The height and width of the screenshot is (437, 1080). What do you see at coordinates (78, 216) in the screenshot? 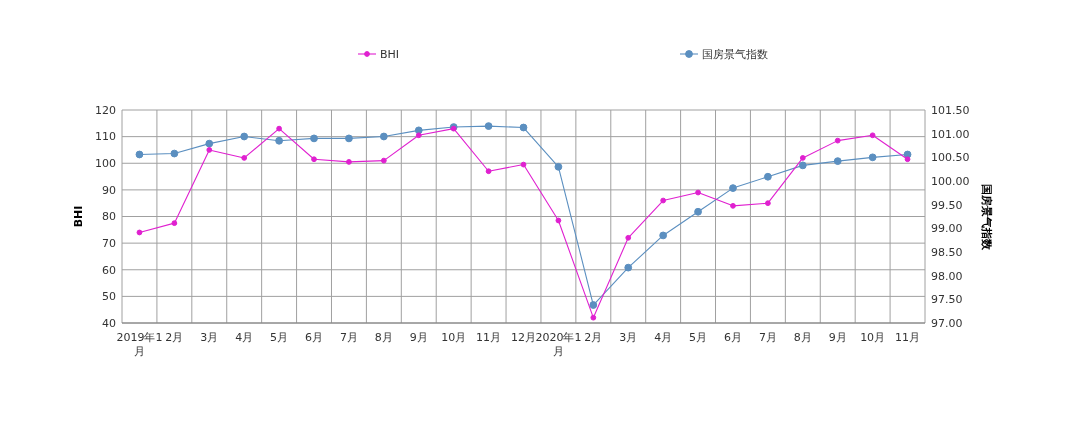
I see `y-axis-title: BHI` at bounding box center [78, 216].